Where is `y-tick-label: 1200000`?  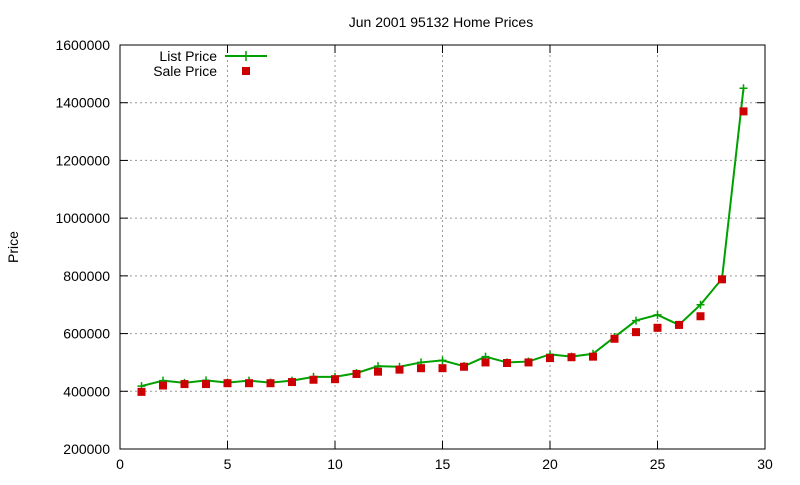
y-tick-label: 1200000 is located at coordinates (82, 160).